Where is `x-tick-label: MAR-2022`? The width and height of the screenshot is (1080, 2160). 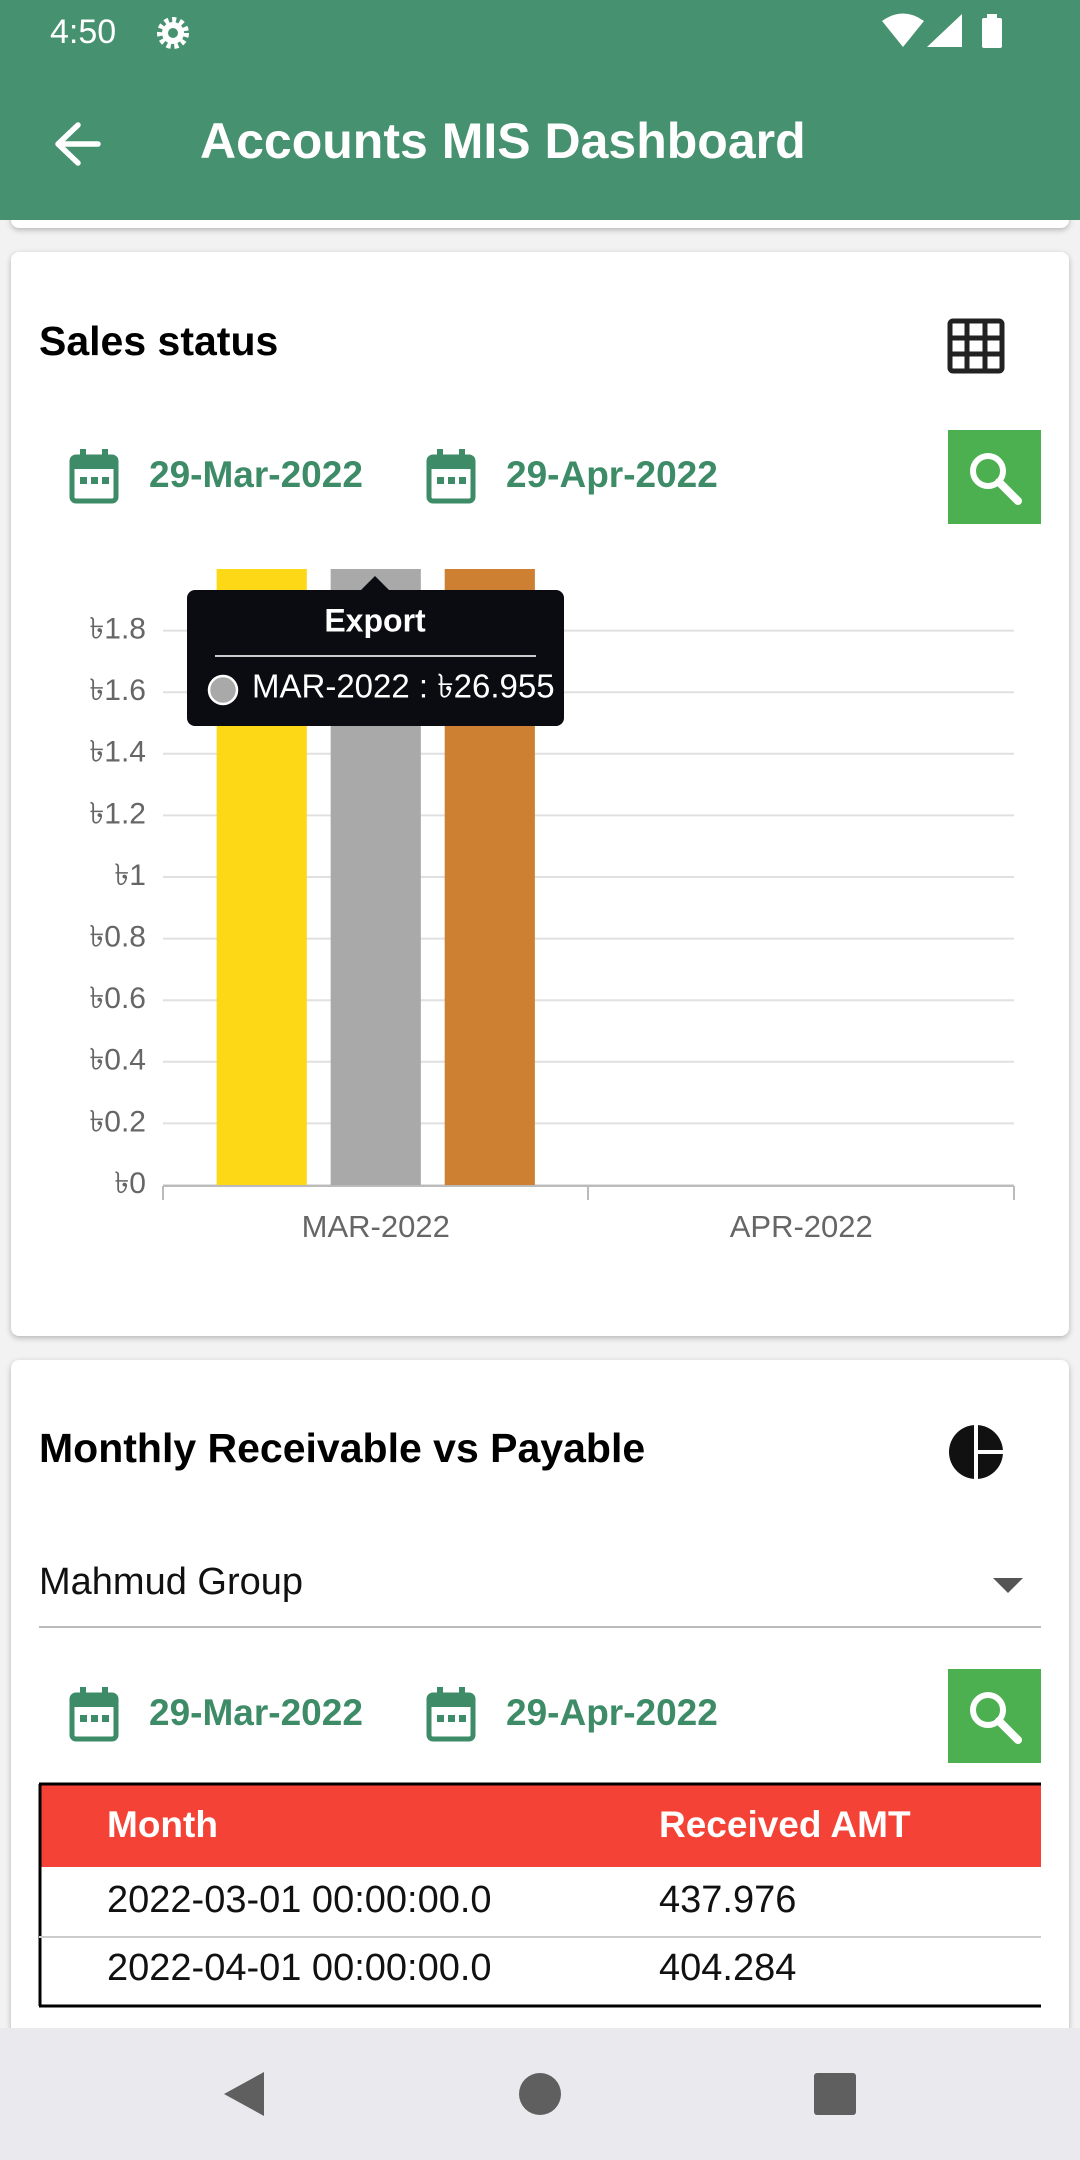
x-tick-label: MAR-2022 is located at coordinates (376, 1226).